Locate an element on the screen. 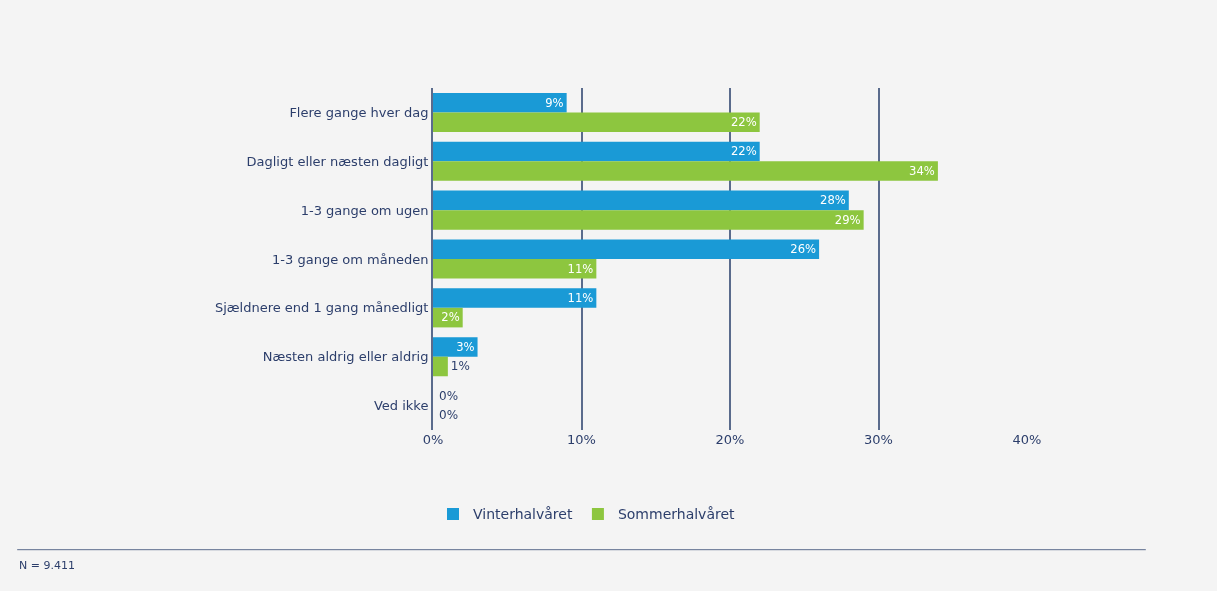  x-tick-label: 0% is located at coordinates (433, 439).